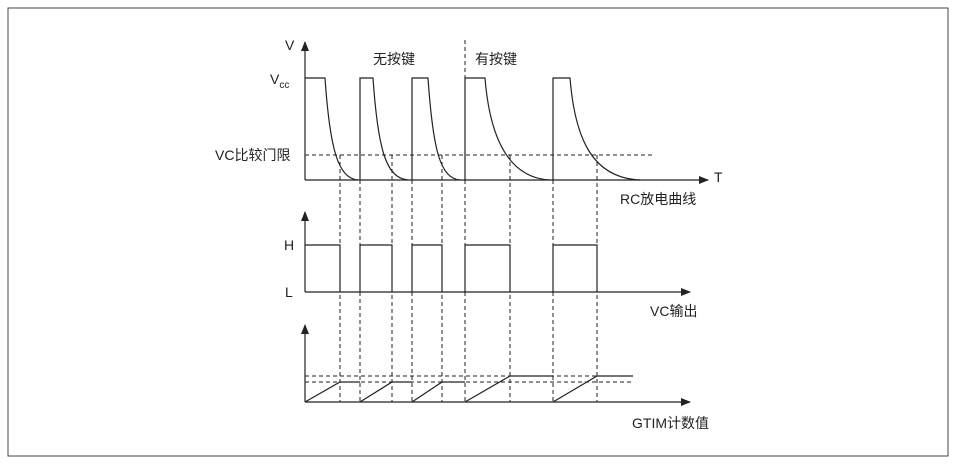  What do you see at coordinates (284, 85) in the screenshot?
I see `vcc-sub: cc` at bounding box center [284, 85].